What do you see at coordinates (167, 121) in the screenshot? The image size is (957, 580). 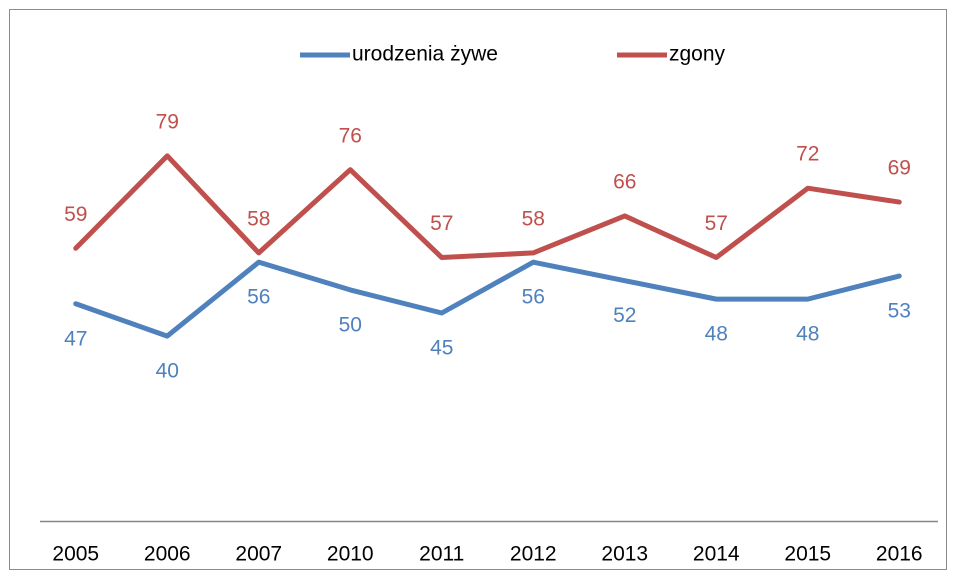 I see `data-label: 79` at bounding box center [167, 121].